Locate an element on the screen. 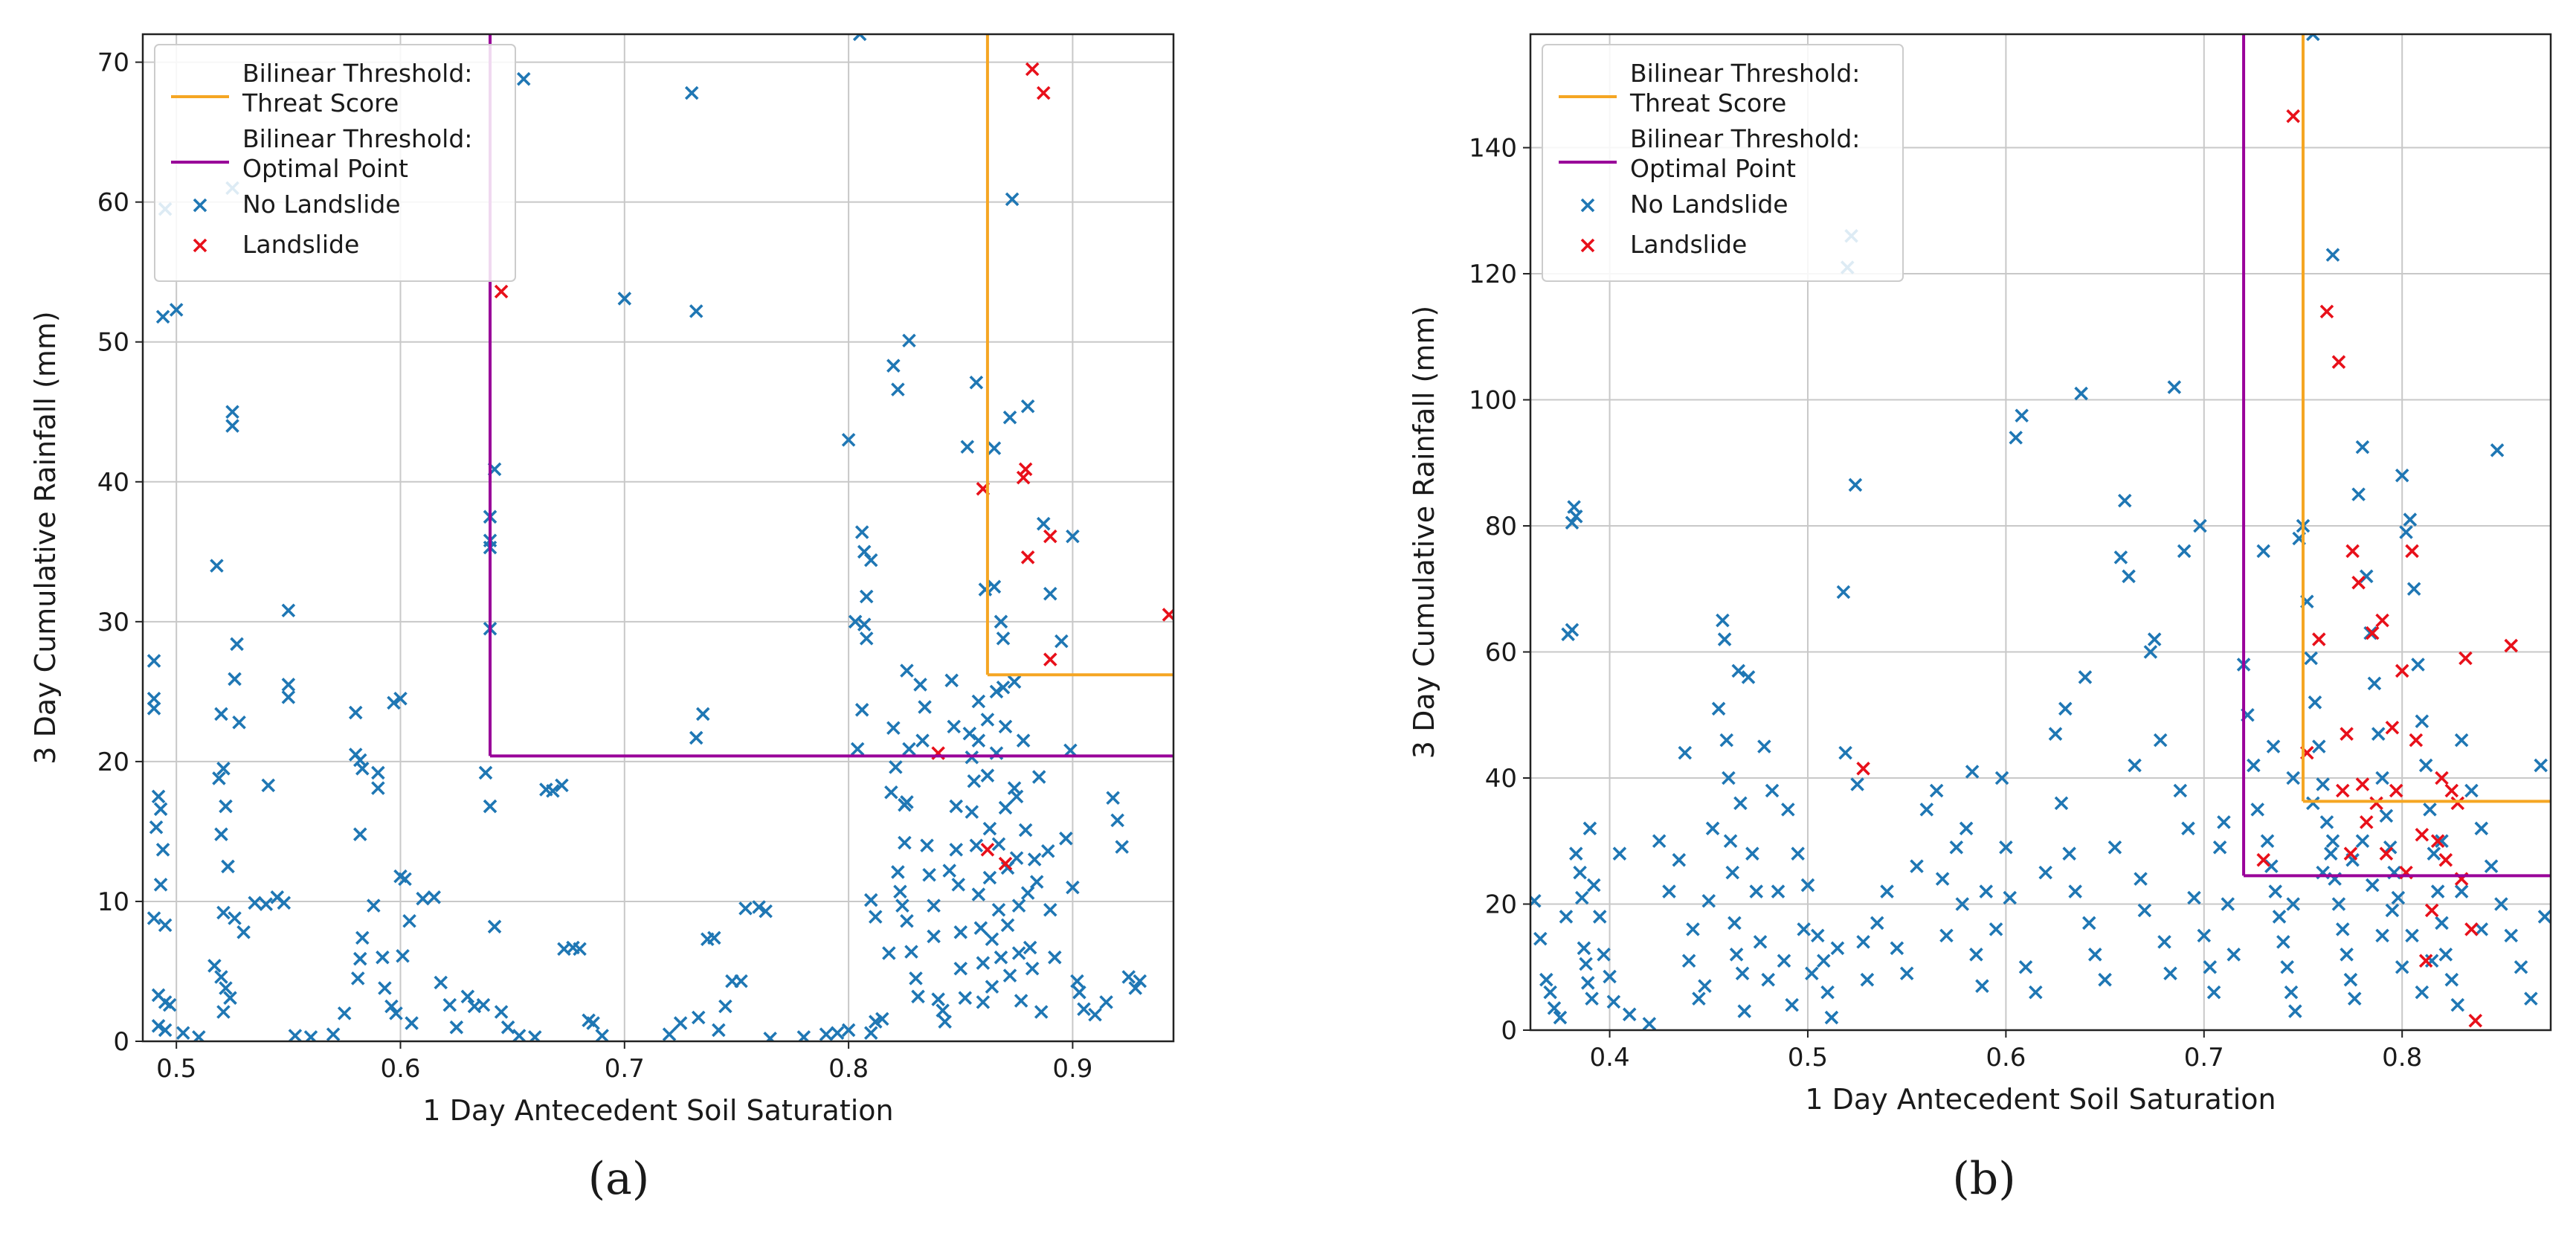  y-tick-label: 120 is located at coordinates (1493, 274).